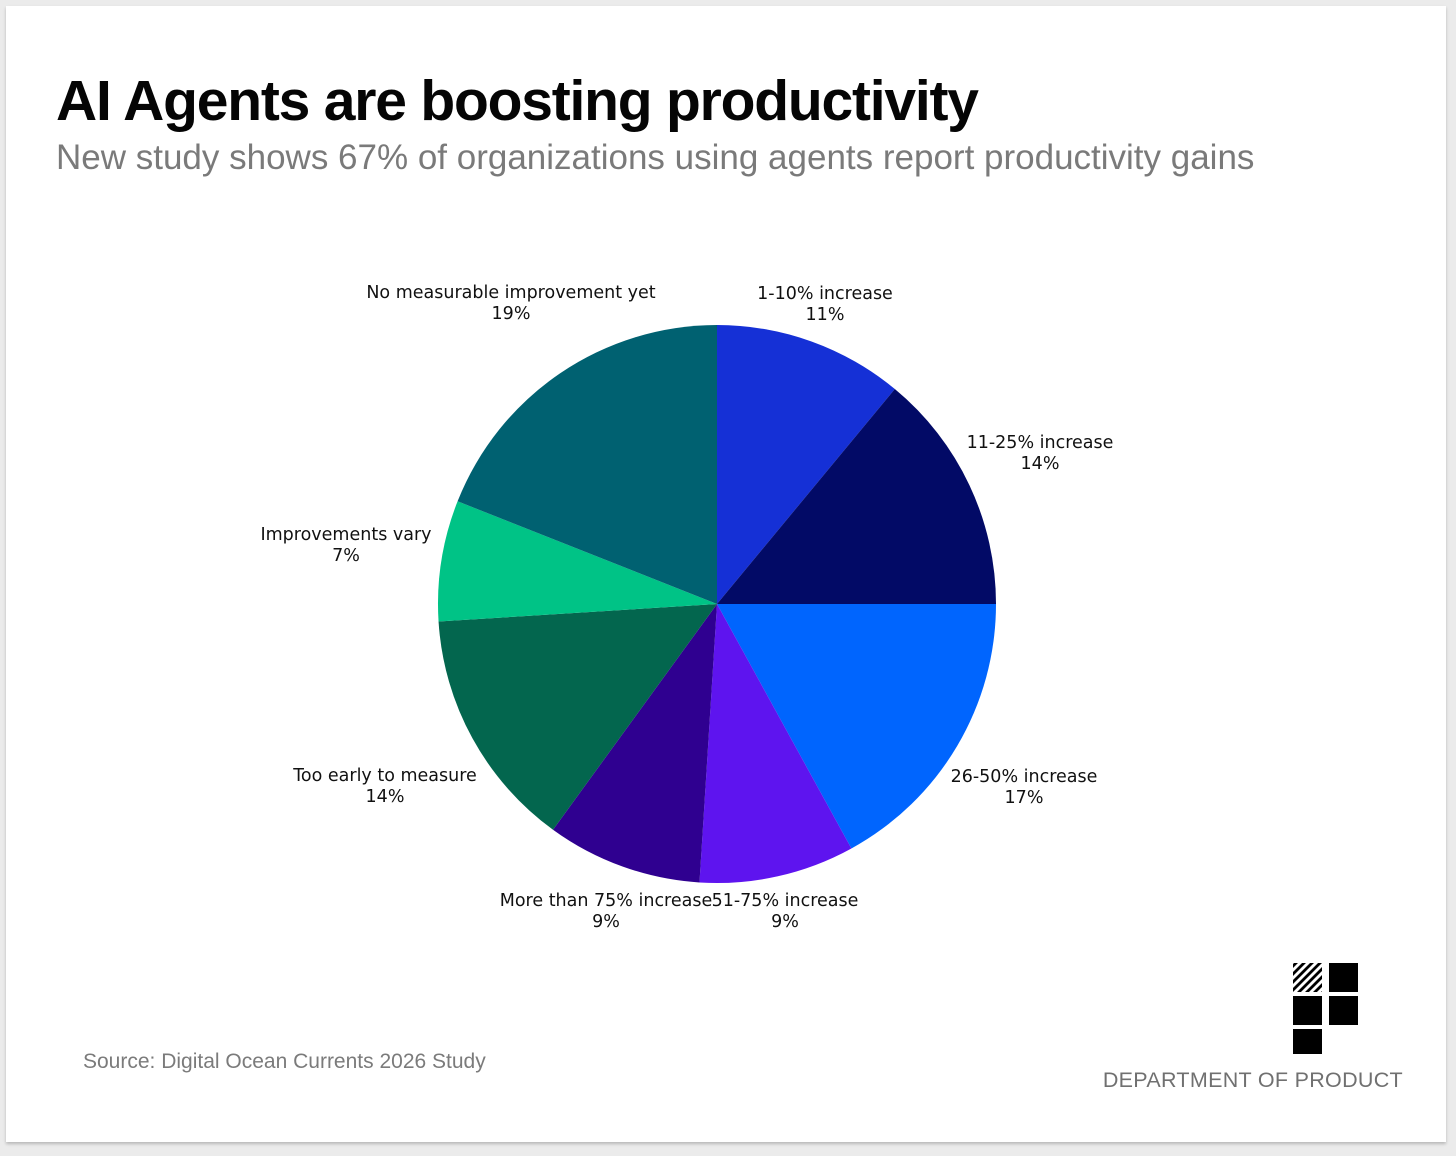  I want to click on slice-label: Improvements vary, so click(345, 535).